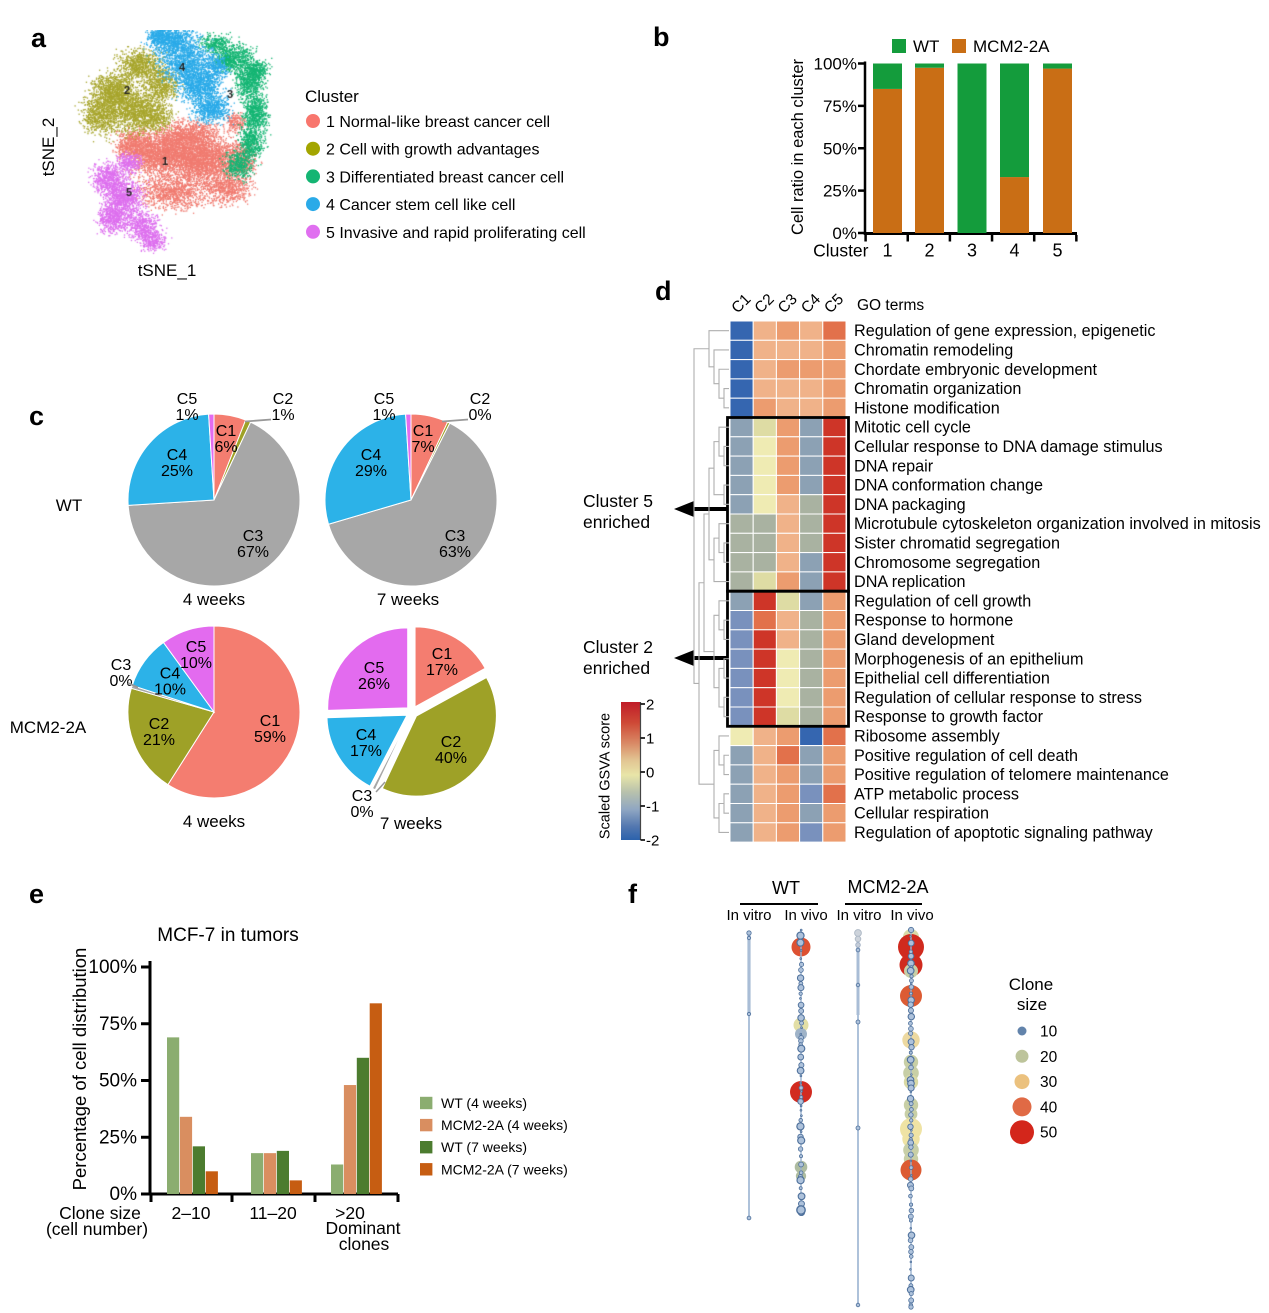  I want to click on svg-text: 50, so click(1049, 1133).